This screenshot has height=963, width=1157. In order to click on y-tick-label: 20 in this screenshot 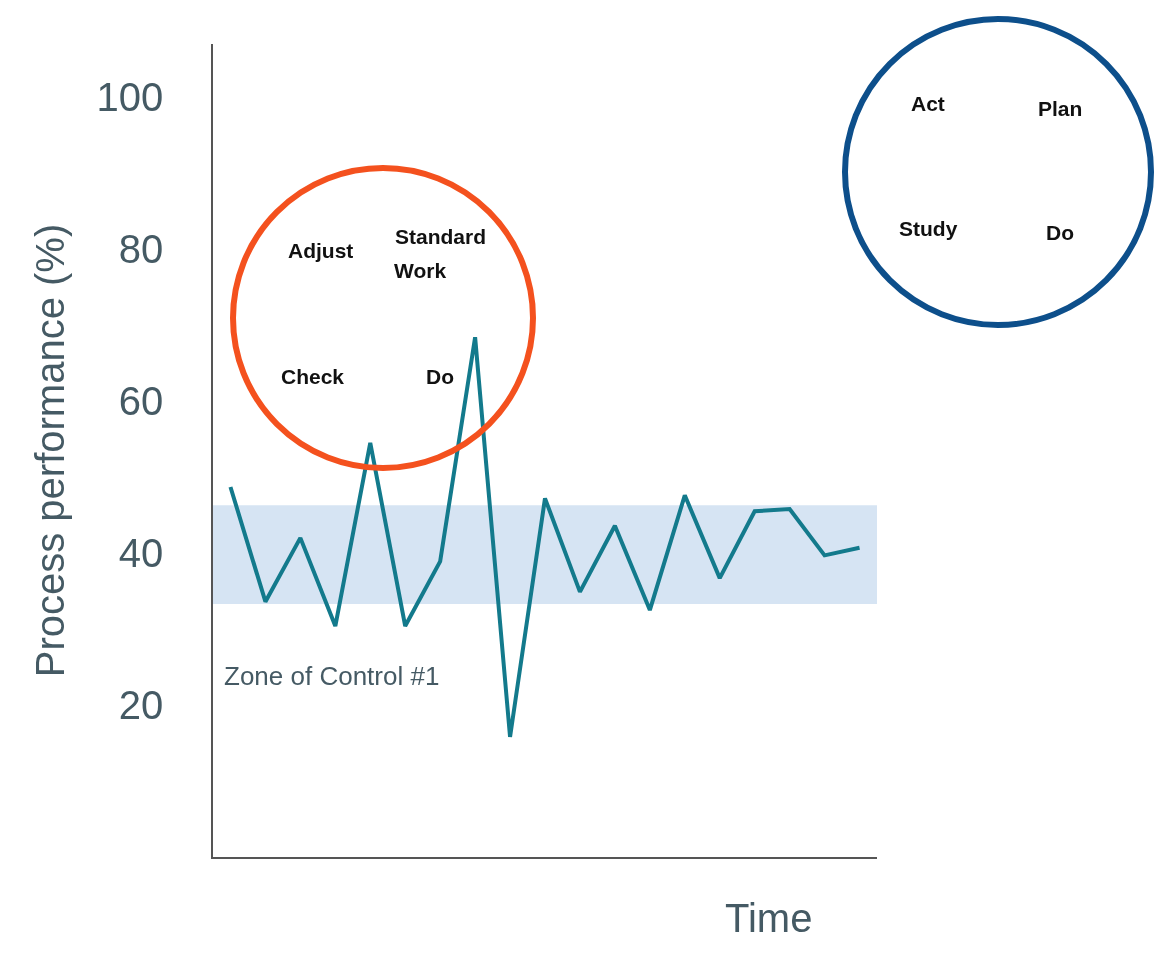, I will do `click(141, 705)`.